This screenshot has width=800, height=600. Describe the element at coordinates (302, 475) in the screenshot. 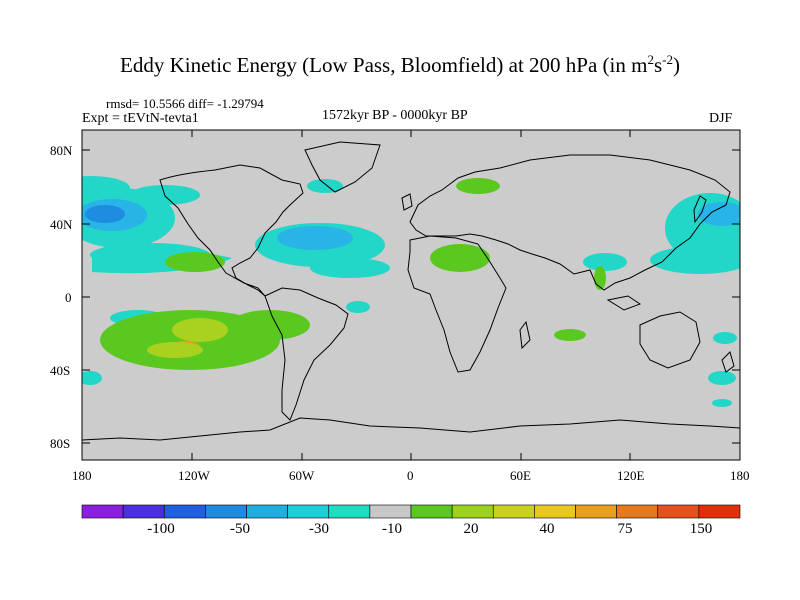

I see `lon-tick-60w: 60W` at that location.